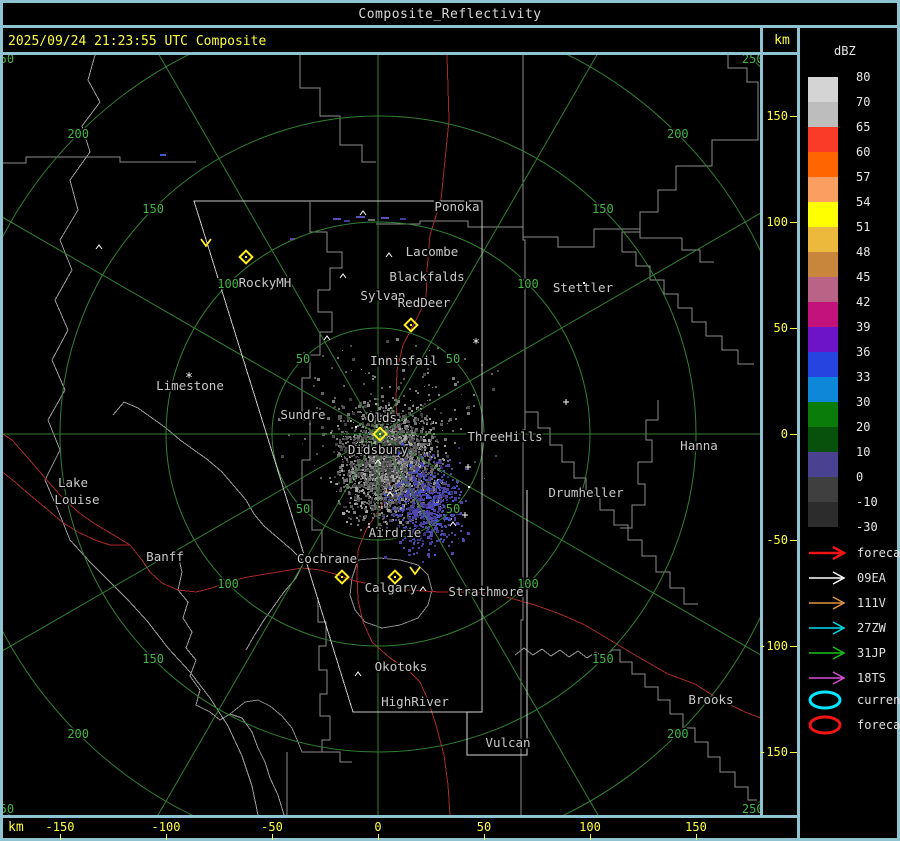  I want to click on svg-text: 100, so click(228, 284).